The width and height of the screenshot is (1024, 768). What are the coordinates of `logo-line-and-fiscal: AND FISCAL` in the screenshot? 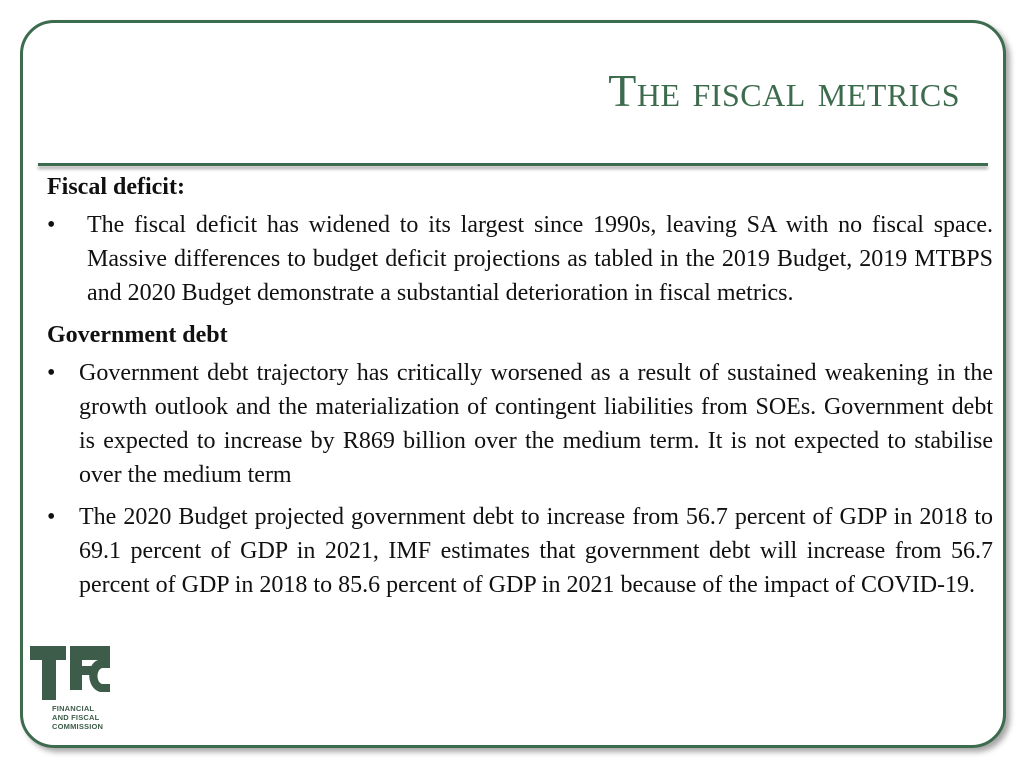 It's located at (76, 717).